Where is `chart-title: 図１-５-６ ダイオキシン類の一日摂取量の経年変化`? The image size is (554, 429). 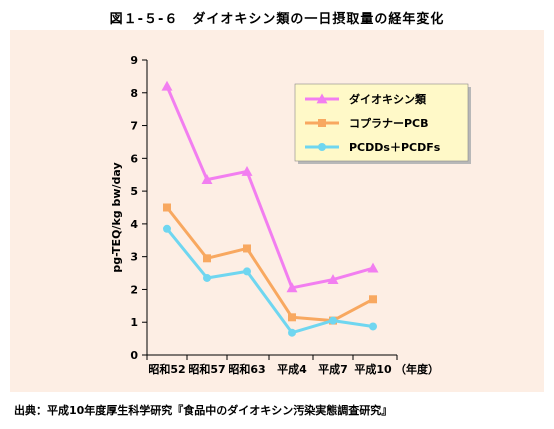
chart-title: 図１-５-６ ダイオキシン類の一日摂取量の経年変化 is located at coordinates (277, 19).